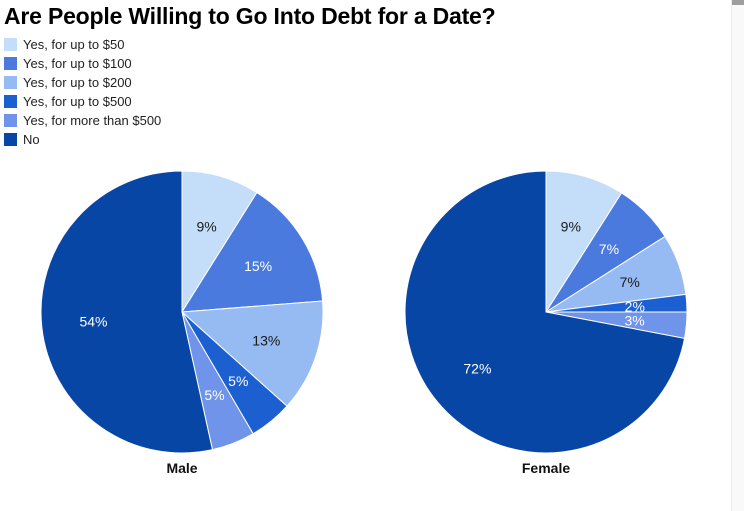 This screenshot has width=744, height=511. Describe the element at coordinates (92, 120) in the screenshot. I see `legend-item-label: Yes, for more than $500` at that location.